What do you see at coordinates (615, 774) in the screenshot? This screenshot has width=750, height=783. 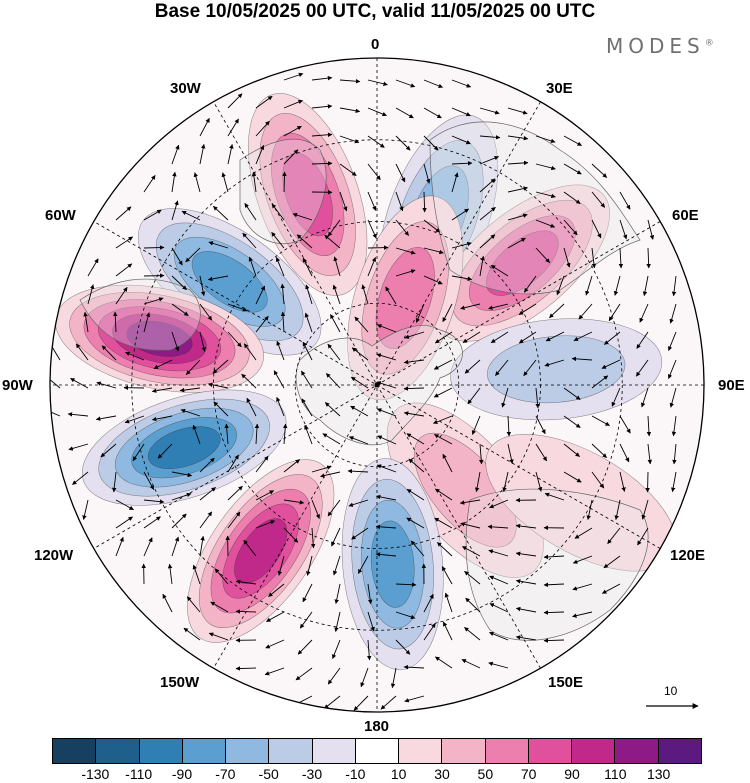 I see `colorbar-tick-label: 110` at bounding box center [615, 774].